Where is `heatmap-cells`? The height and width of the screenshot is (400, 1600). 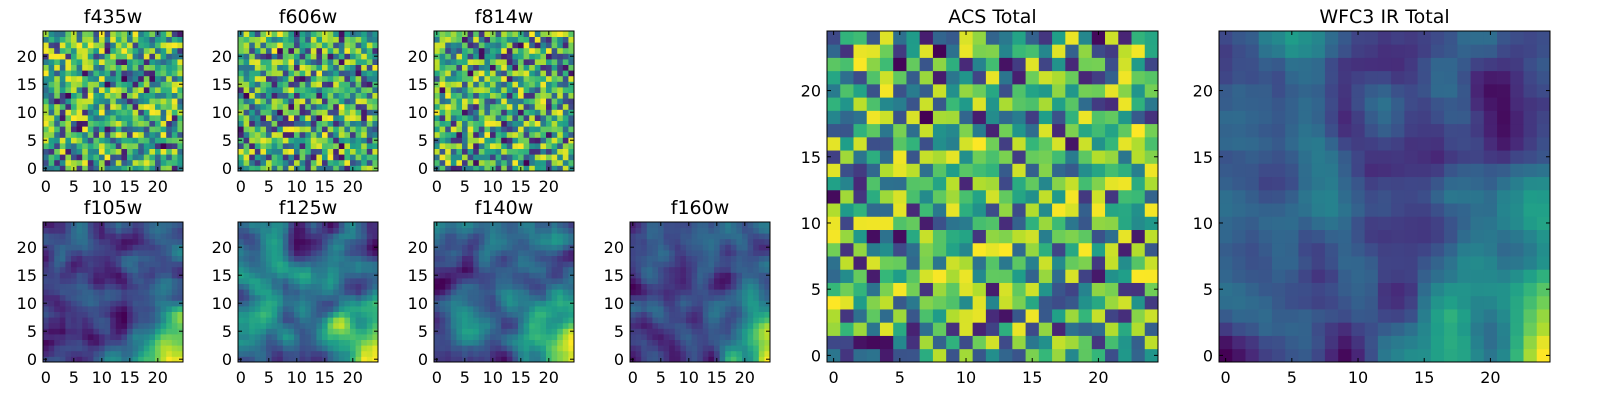 heatmap-cells is located at coordinates (308, 101).